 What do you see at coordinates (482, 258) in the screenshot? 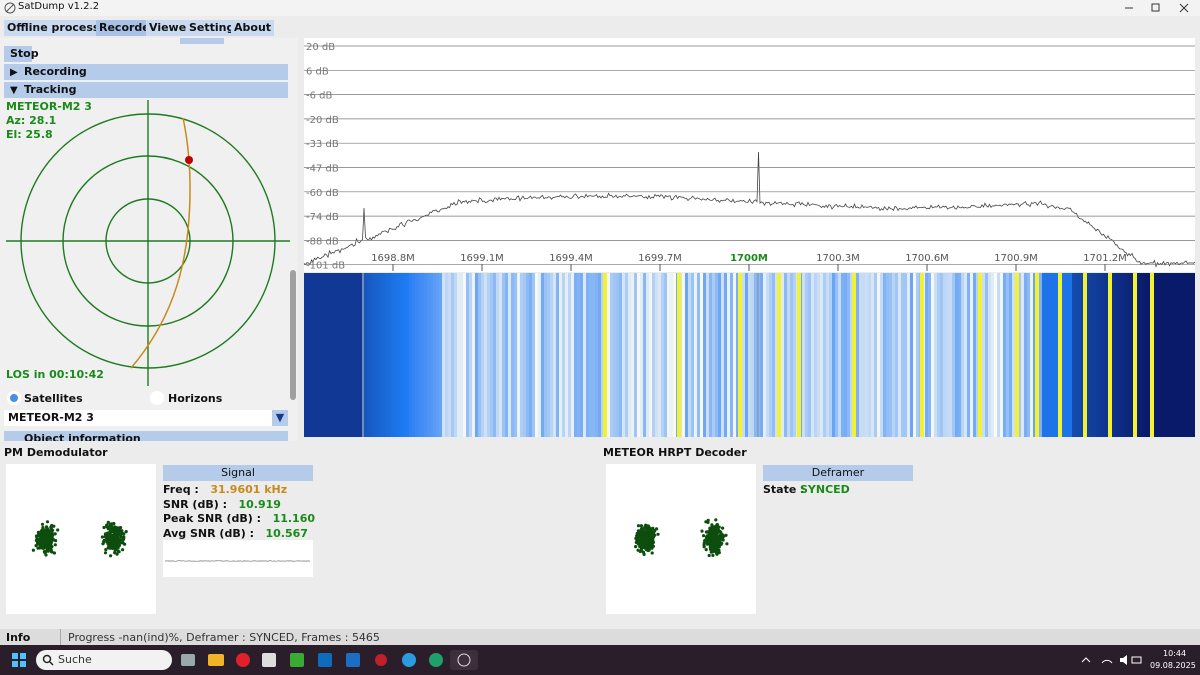
I see `freq-label: 1699.1M` at bounding box center [482, 258].